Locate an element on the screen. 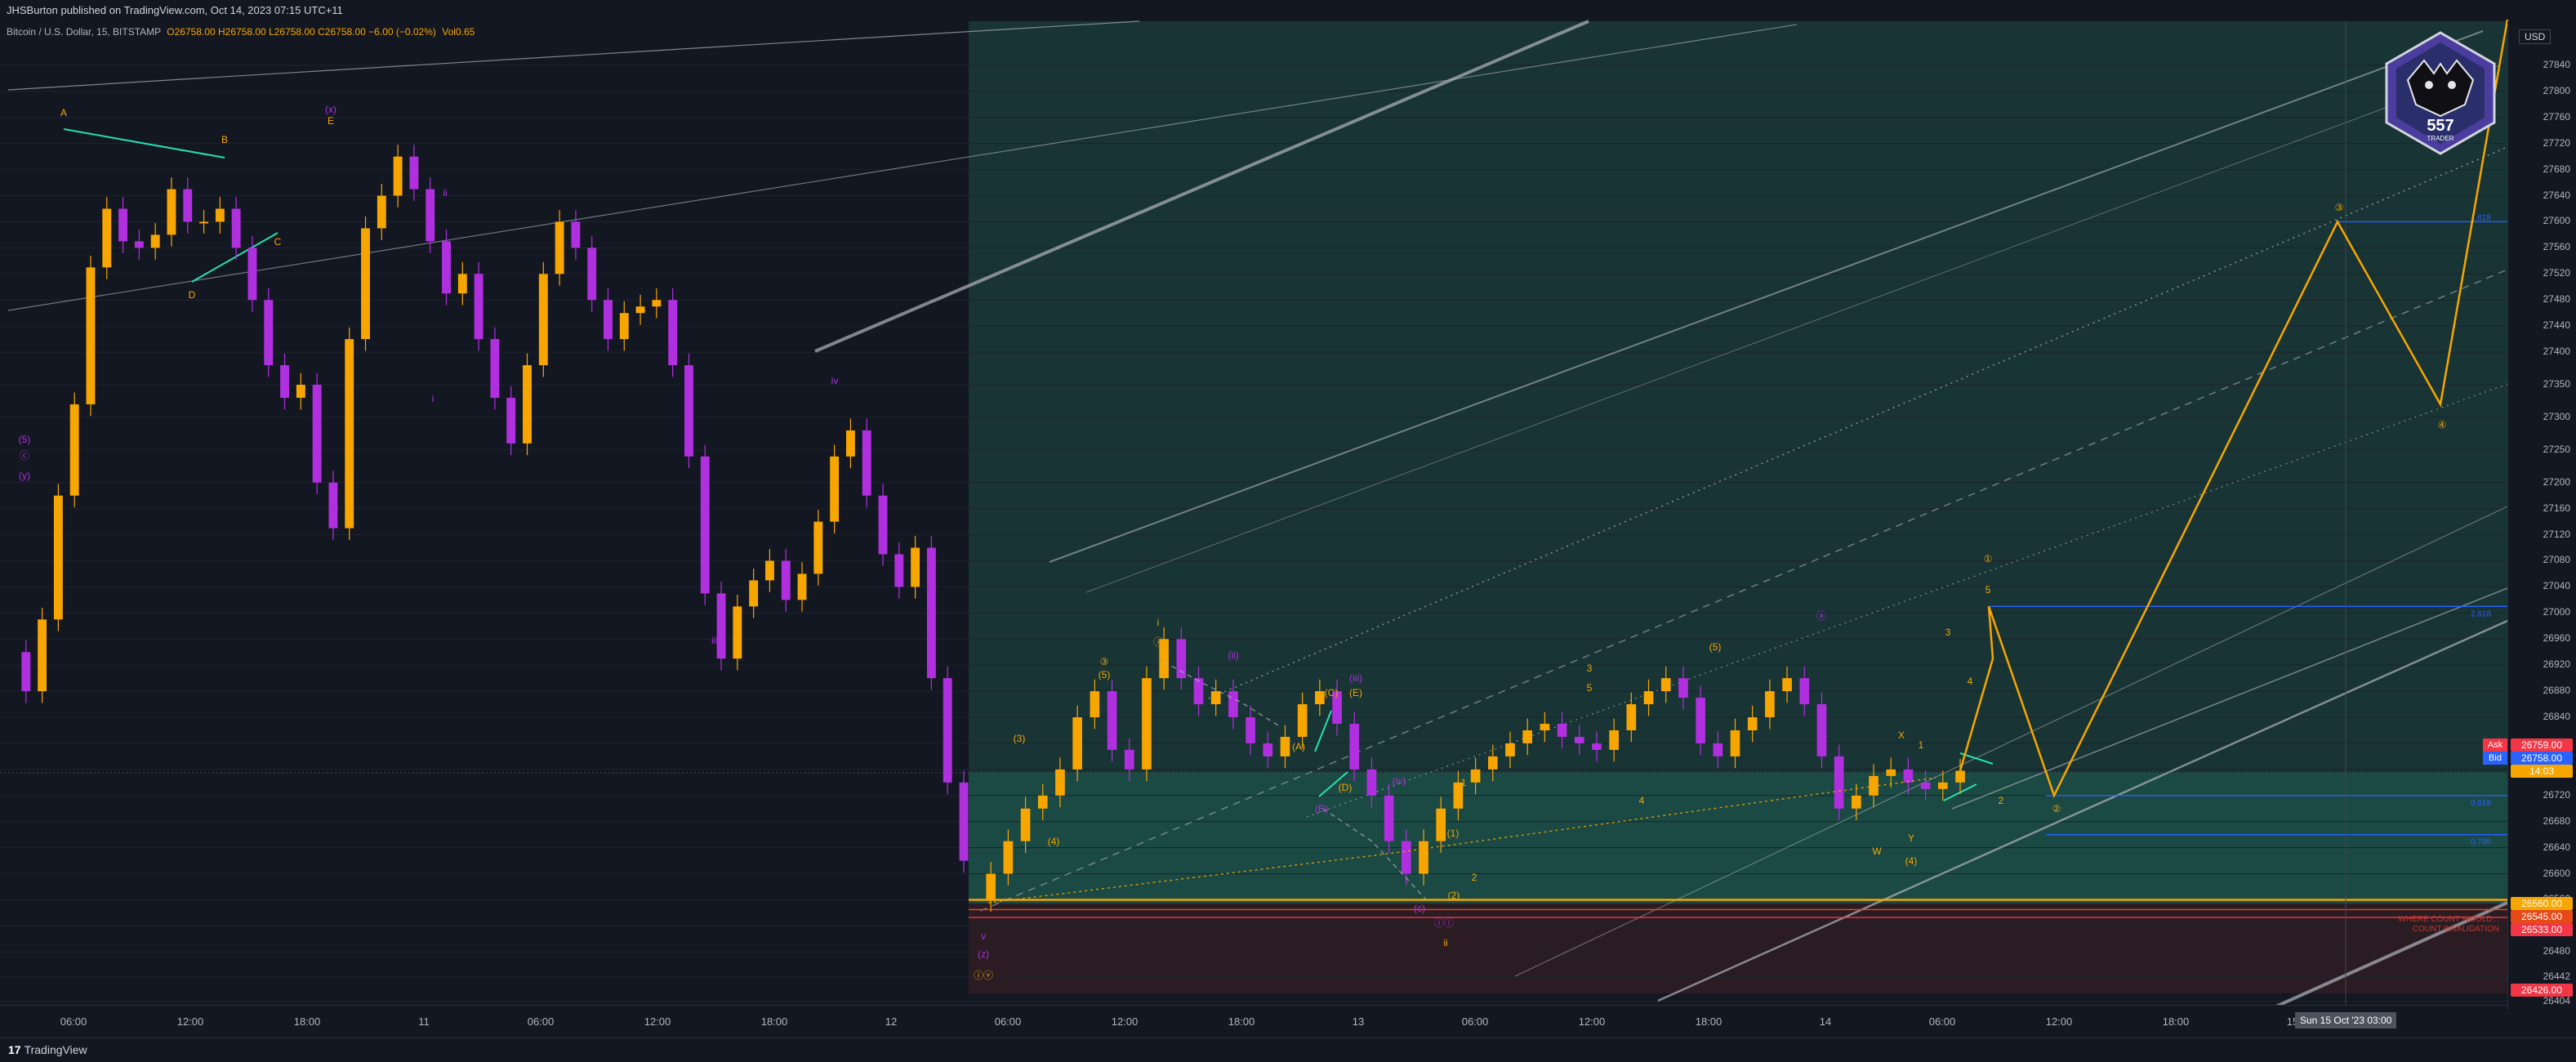  wave-label: (2) is located at coordinates (1454, 895).